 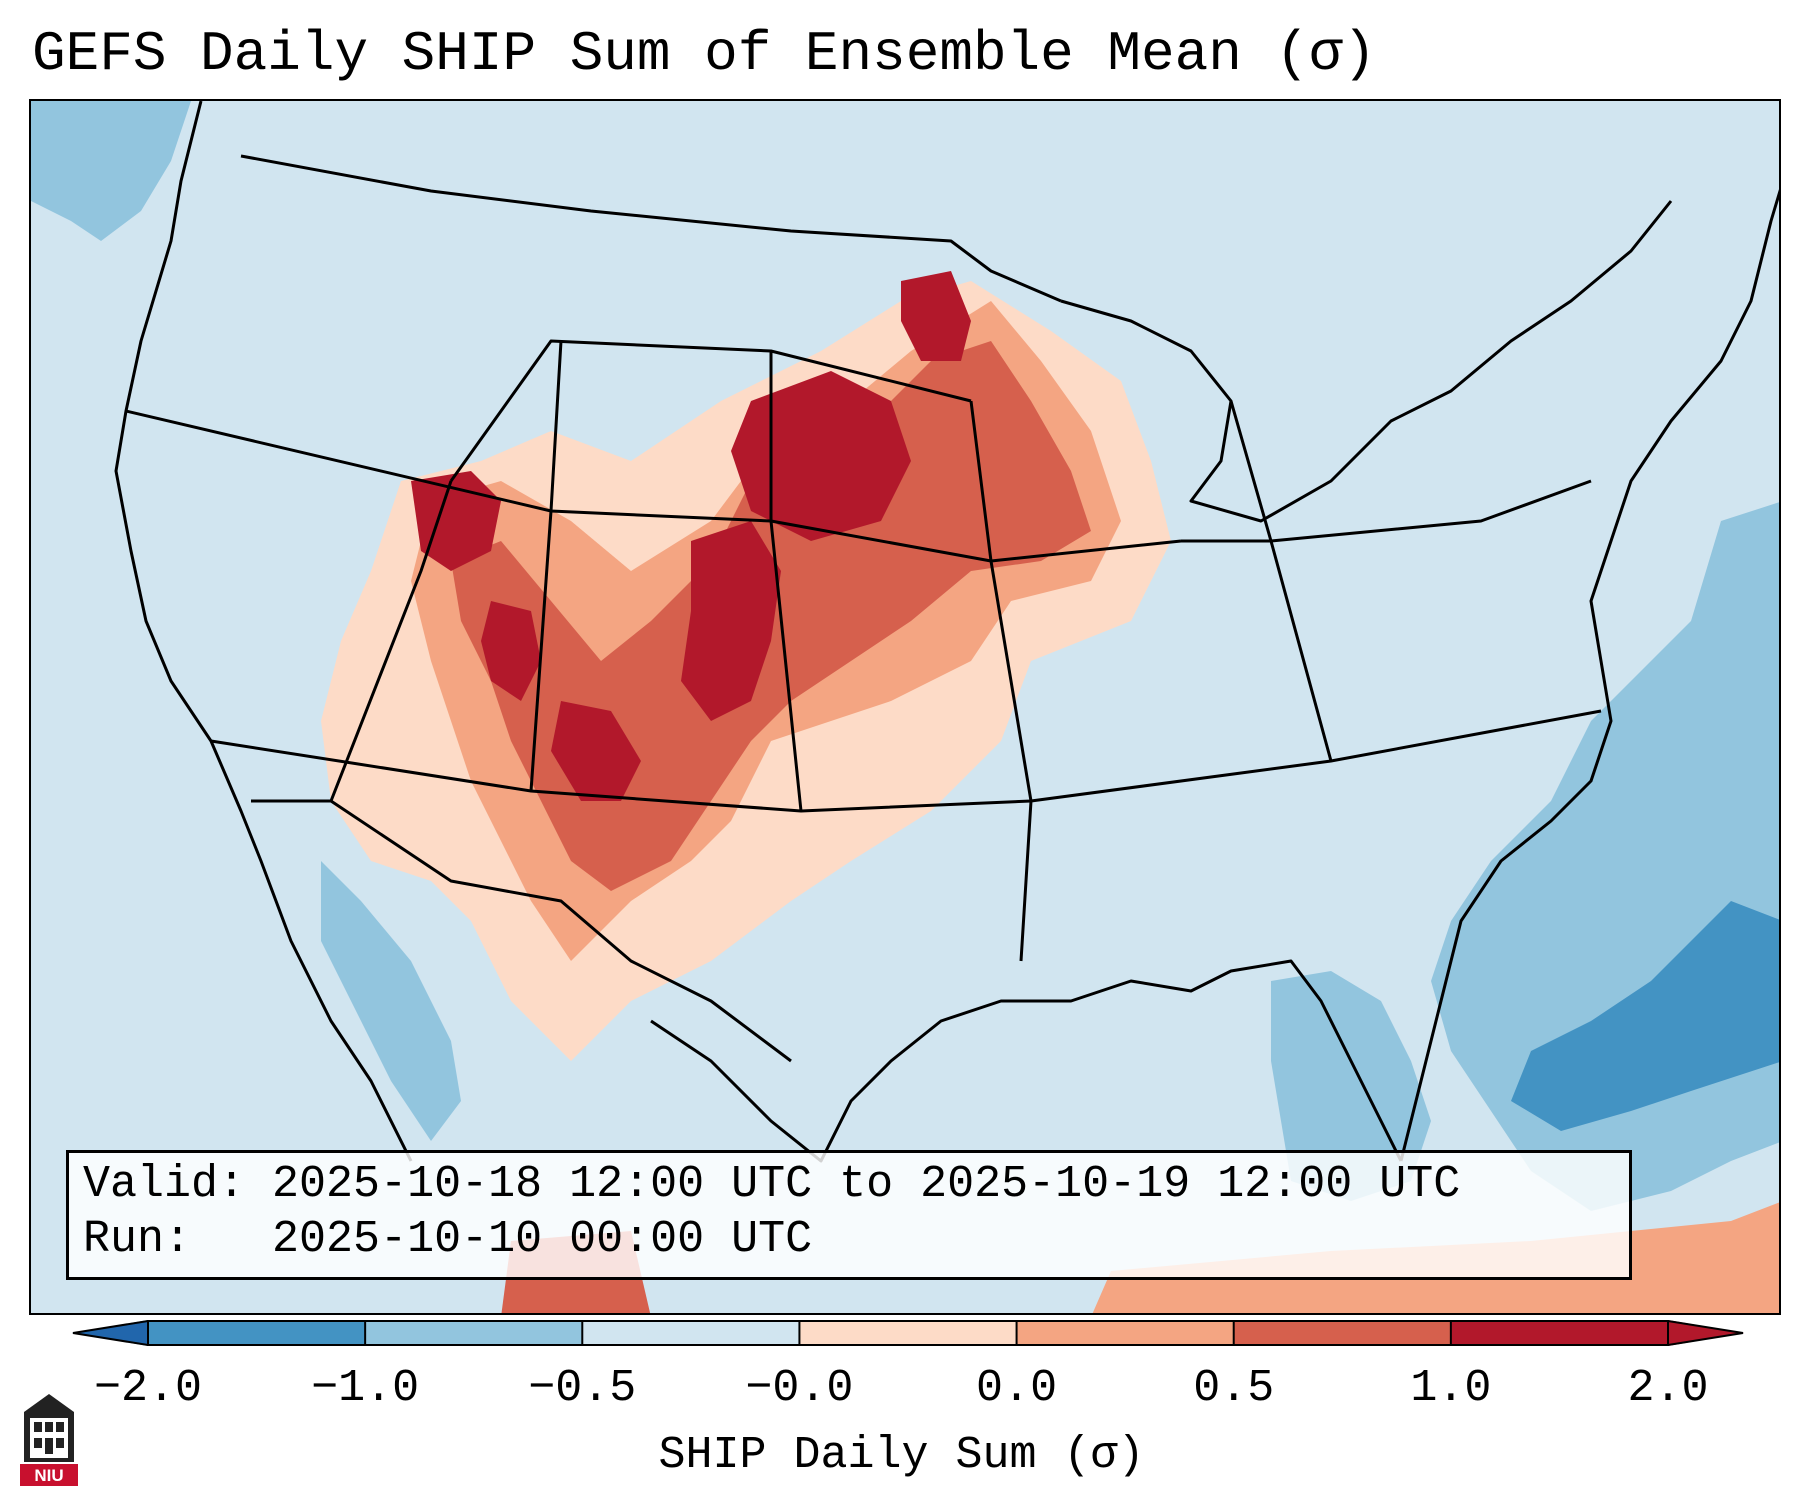 I want to click on colorbar-tick-label: 0.5, so click(x=1234, y=1388).